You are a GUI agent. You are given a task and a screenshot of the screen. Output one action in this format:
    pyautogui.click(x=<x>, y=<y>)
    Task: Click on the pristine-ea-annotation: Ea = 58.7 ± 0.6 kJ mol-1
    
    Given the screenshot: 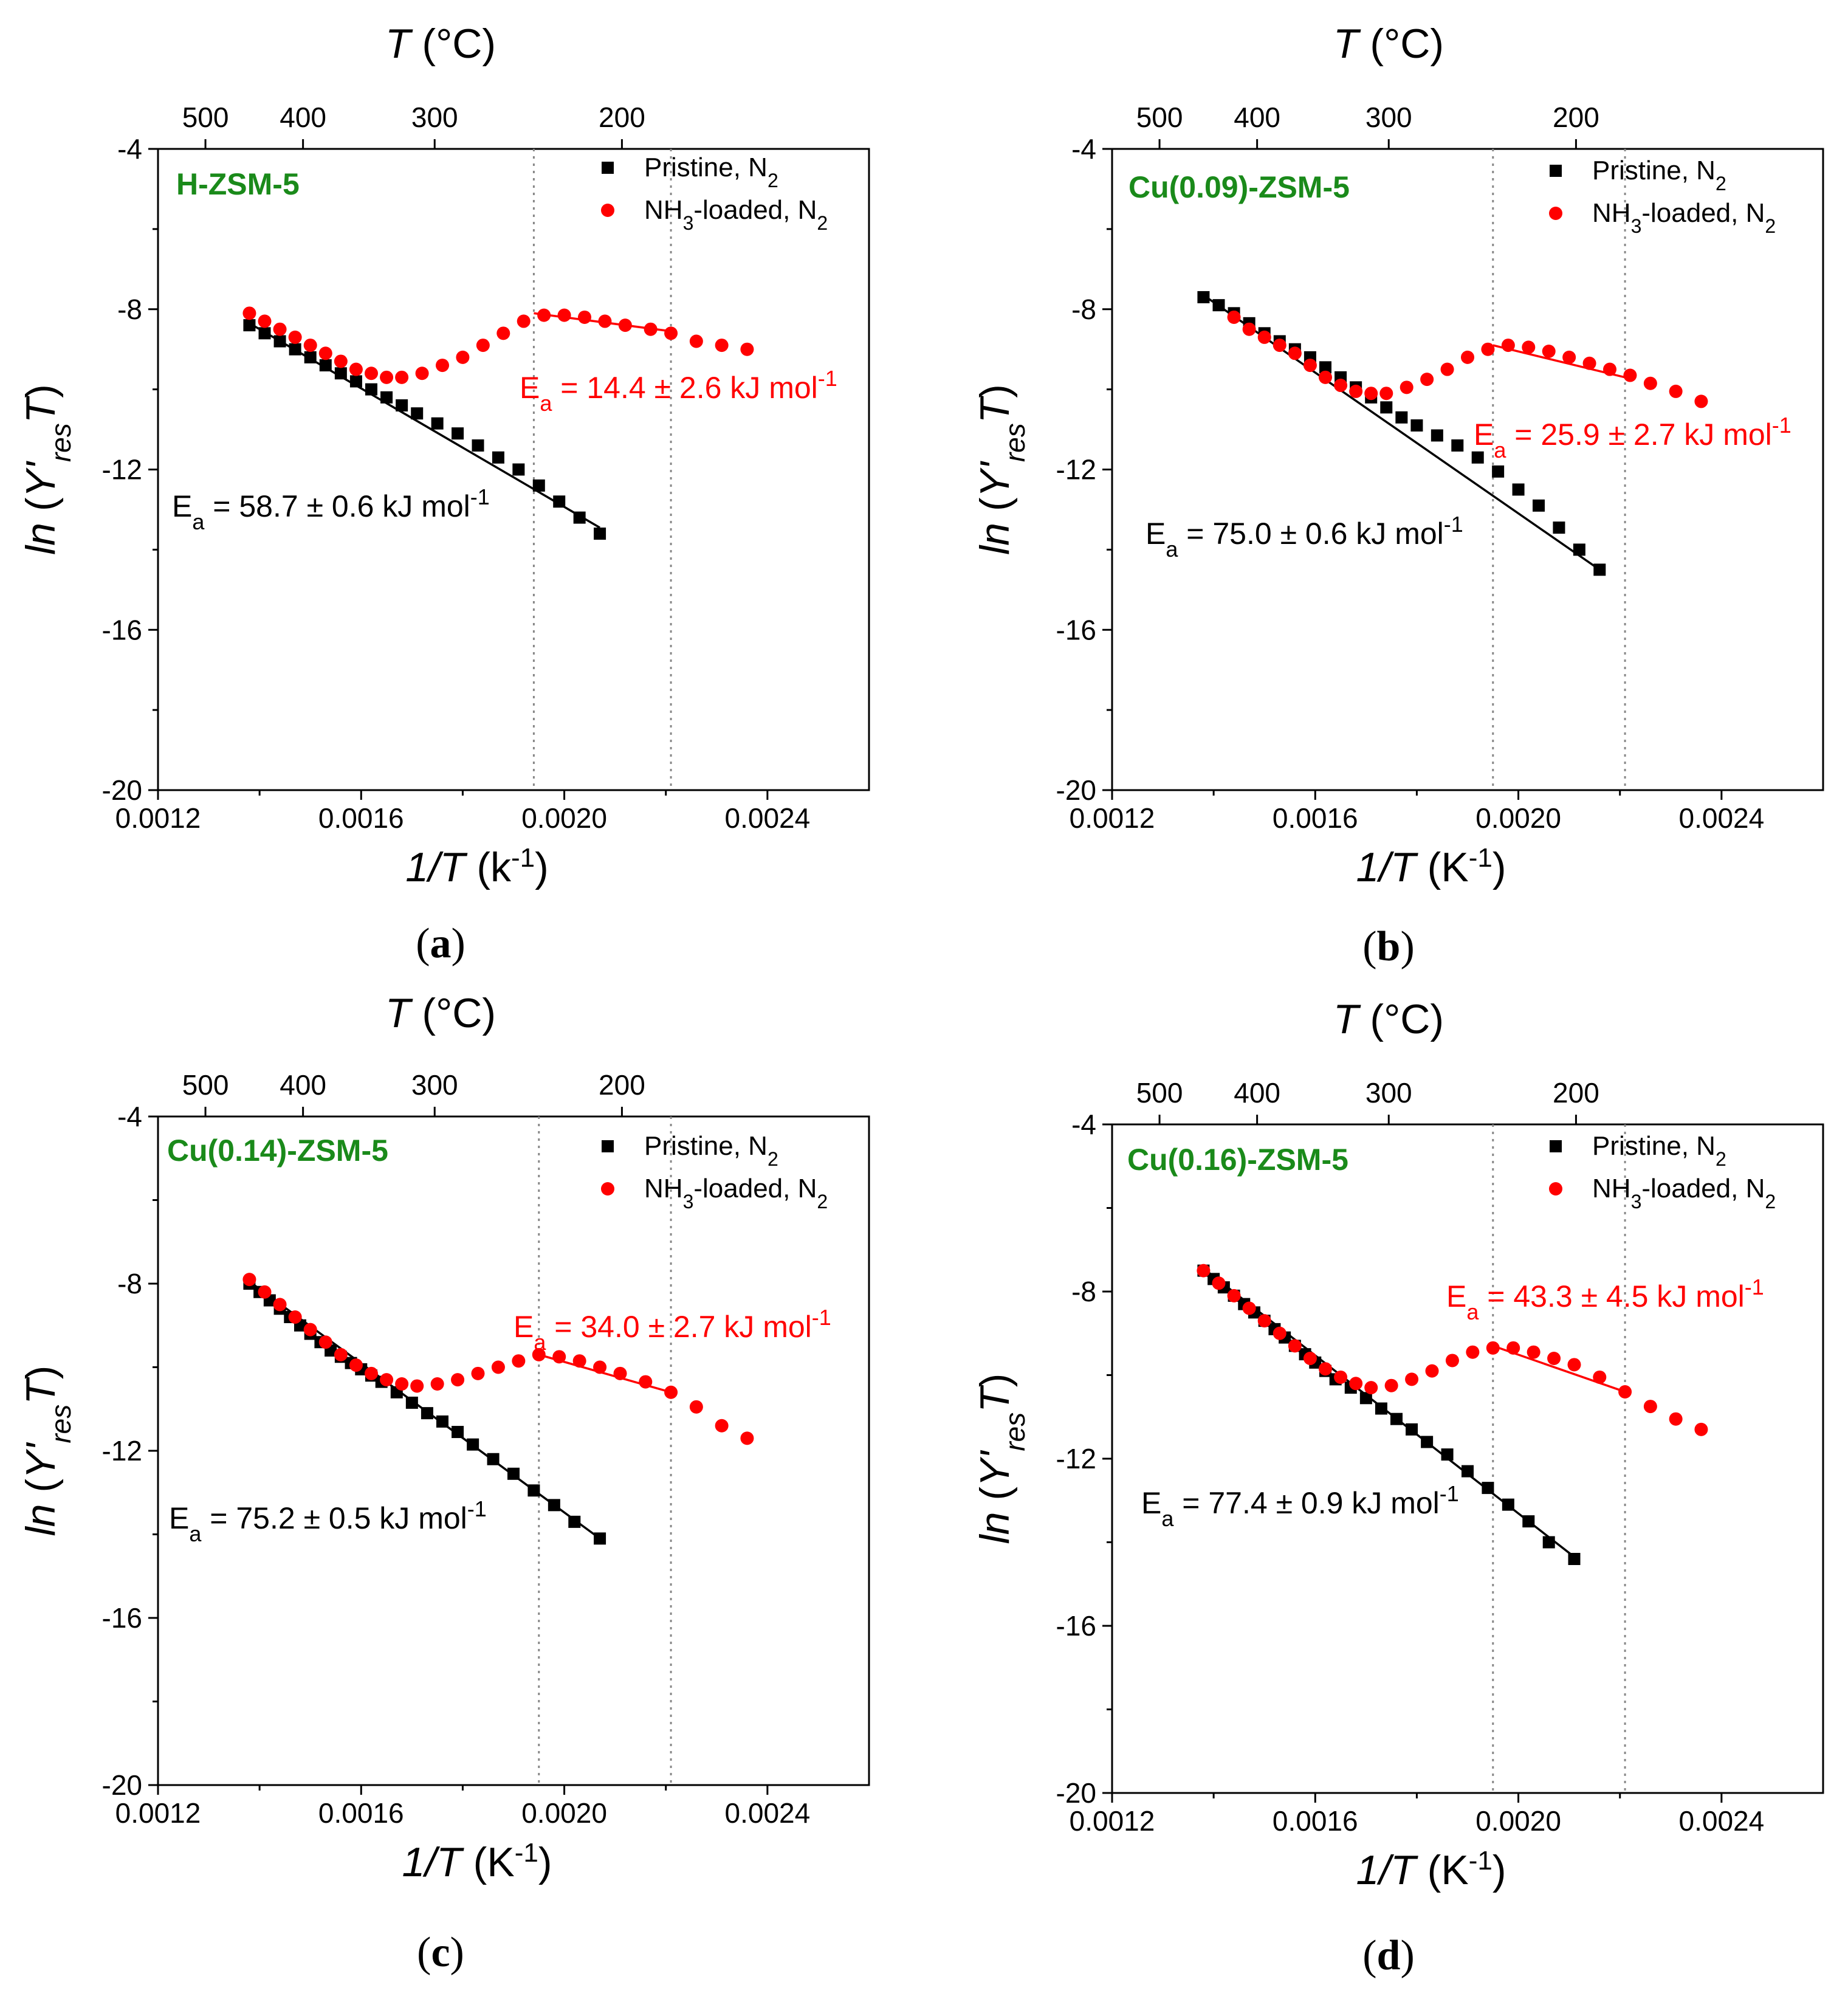 What is the action you would take?
    pyautogui.click(x=331, y=509)
    